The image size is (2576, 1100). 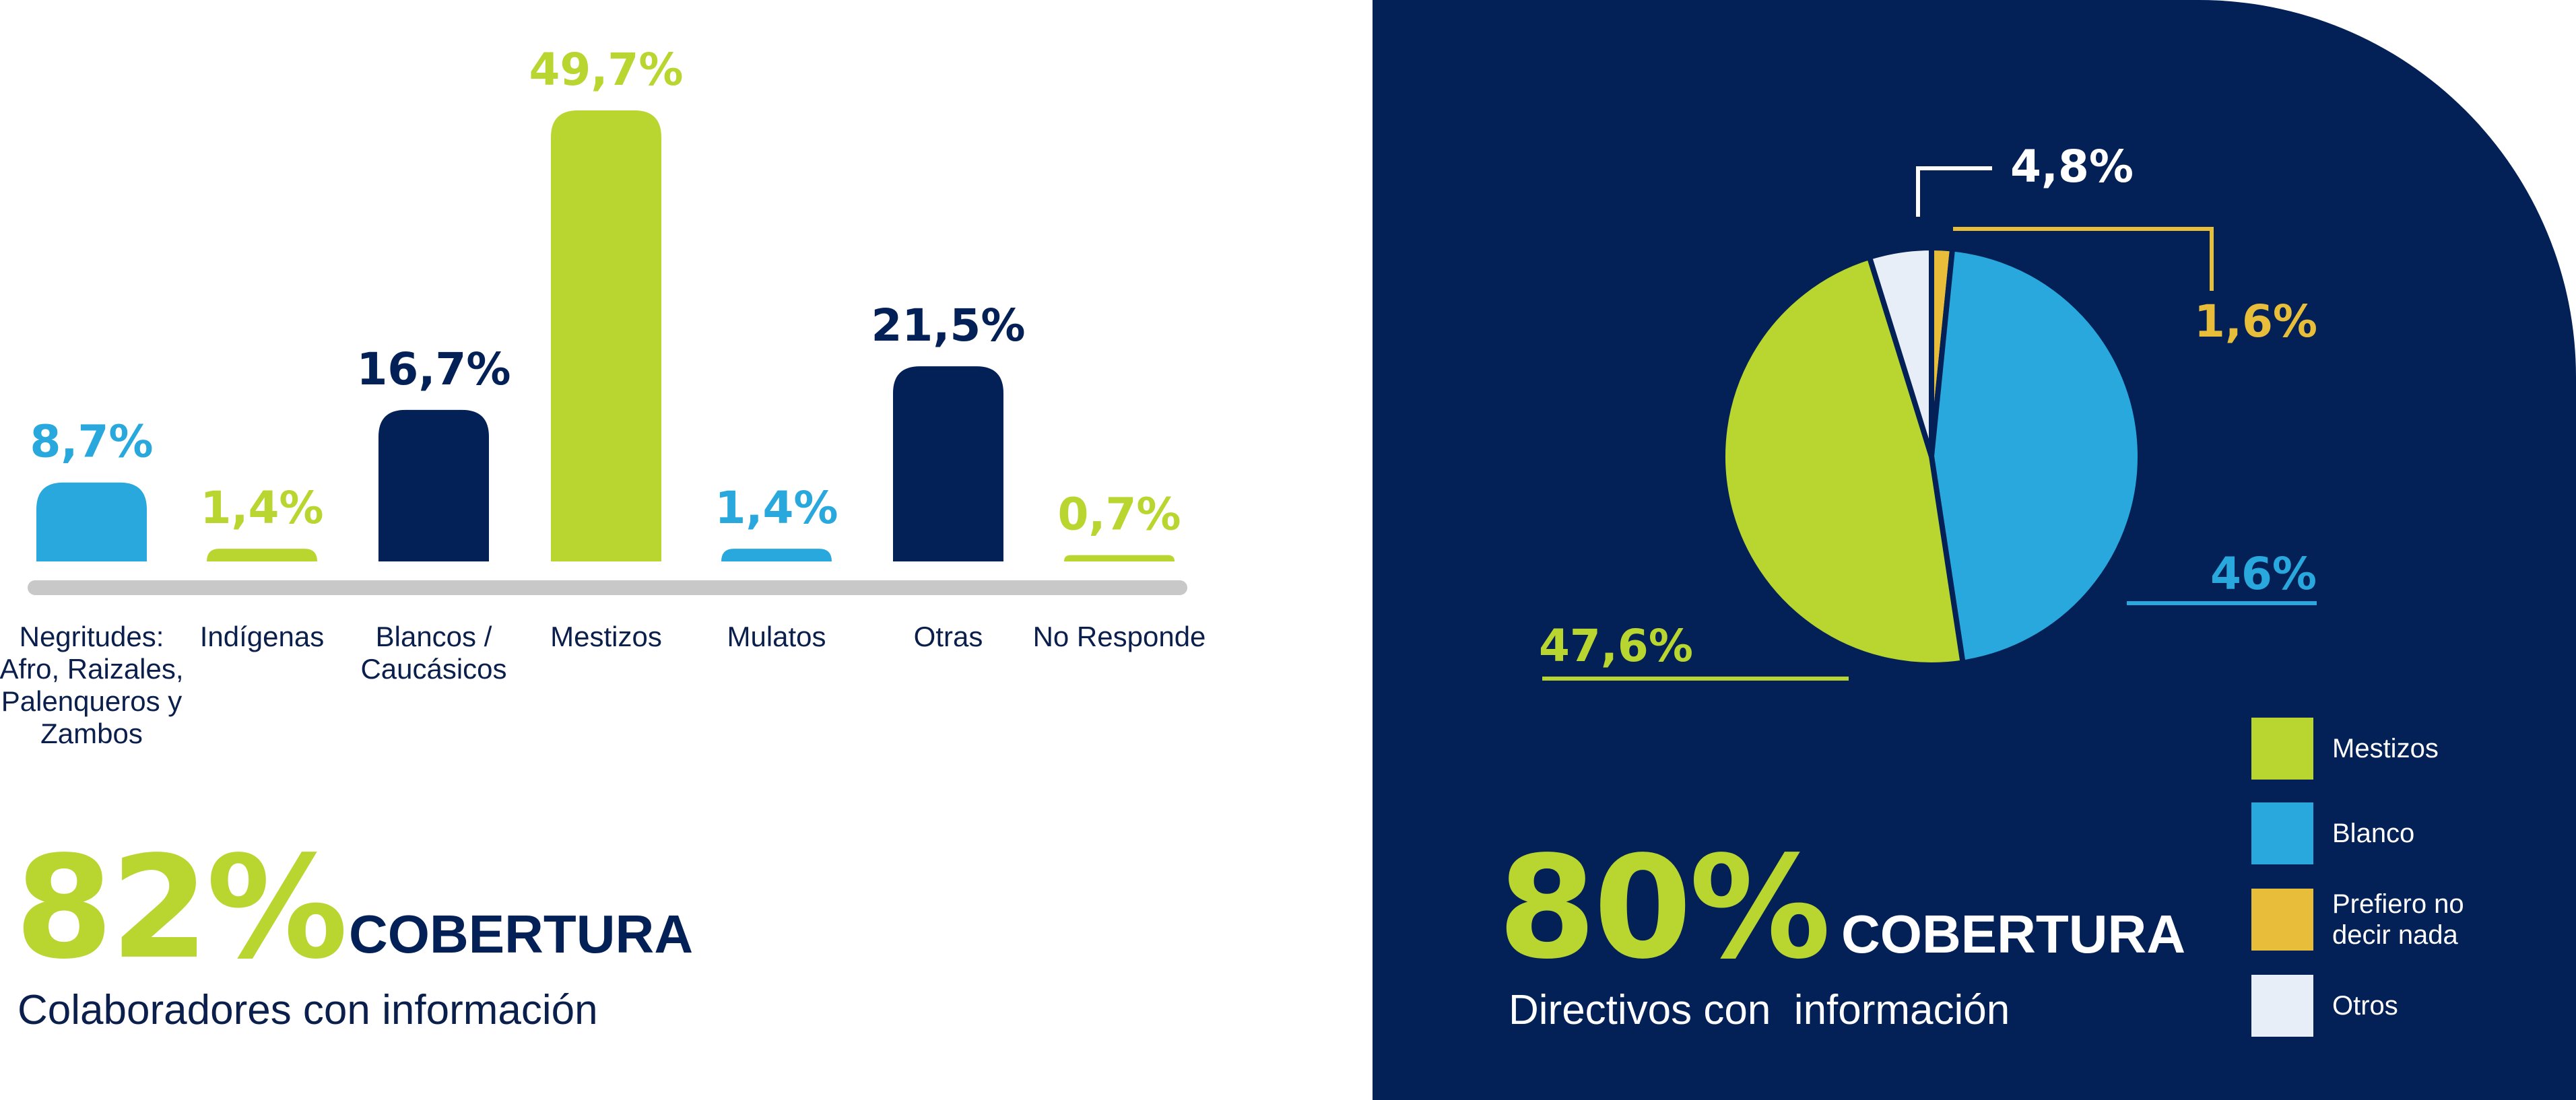 What do you see at coordinates (2385, 748) in the screenshot?
I see `legend-label-0: Mestizos` at bounding box center [2385, 748].